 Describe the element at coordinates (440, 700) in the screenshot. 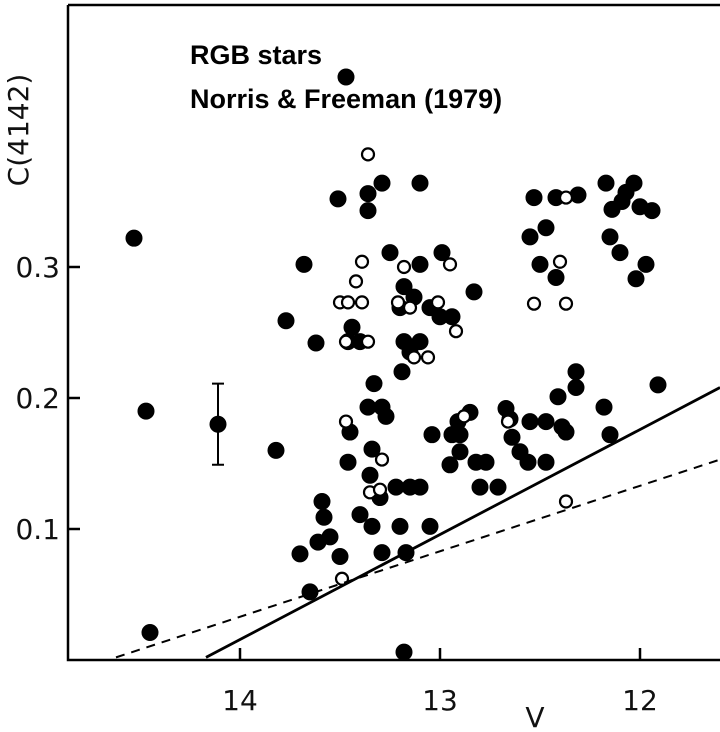

I see `x-tick-label: 13` at that location.